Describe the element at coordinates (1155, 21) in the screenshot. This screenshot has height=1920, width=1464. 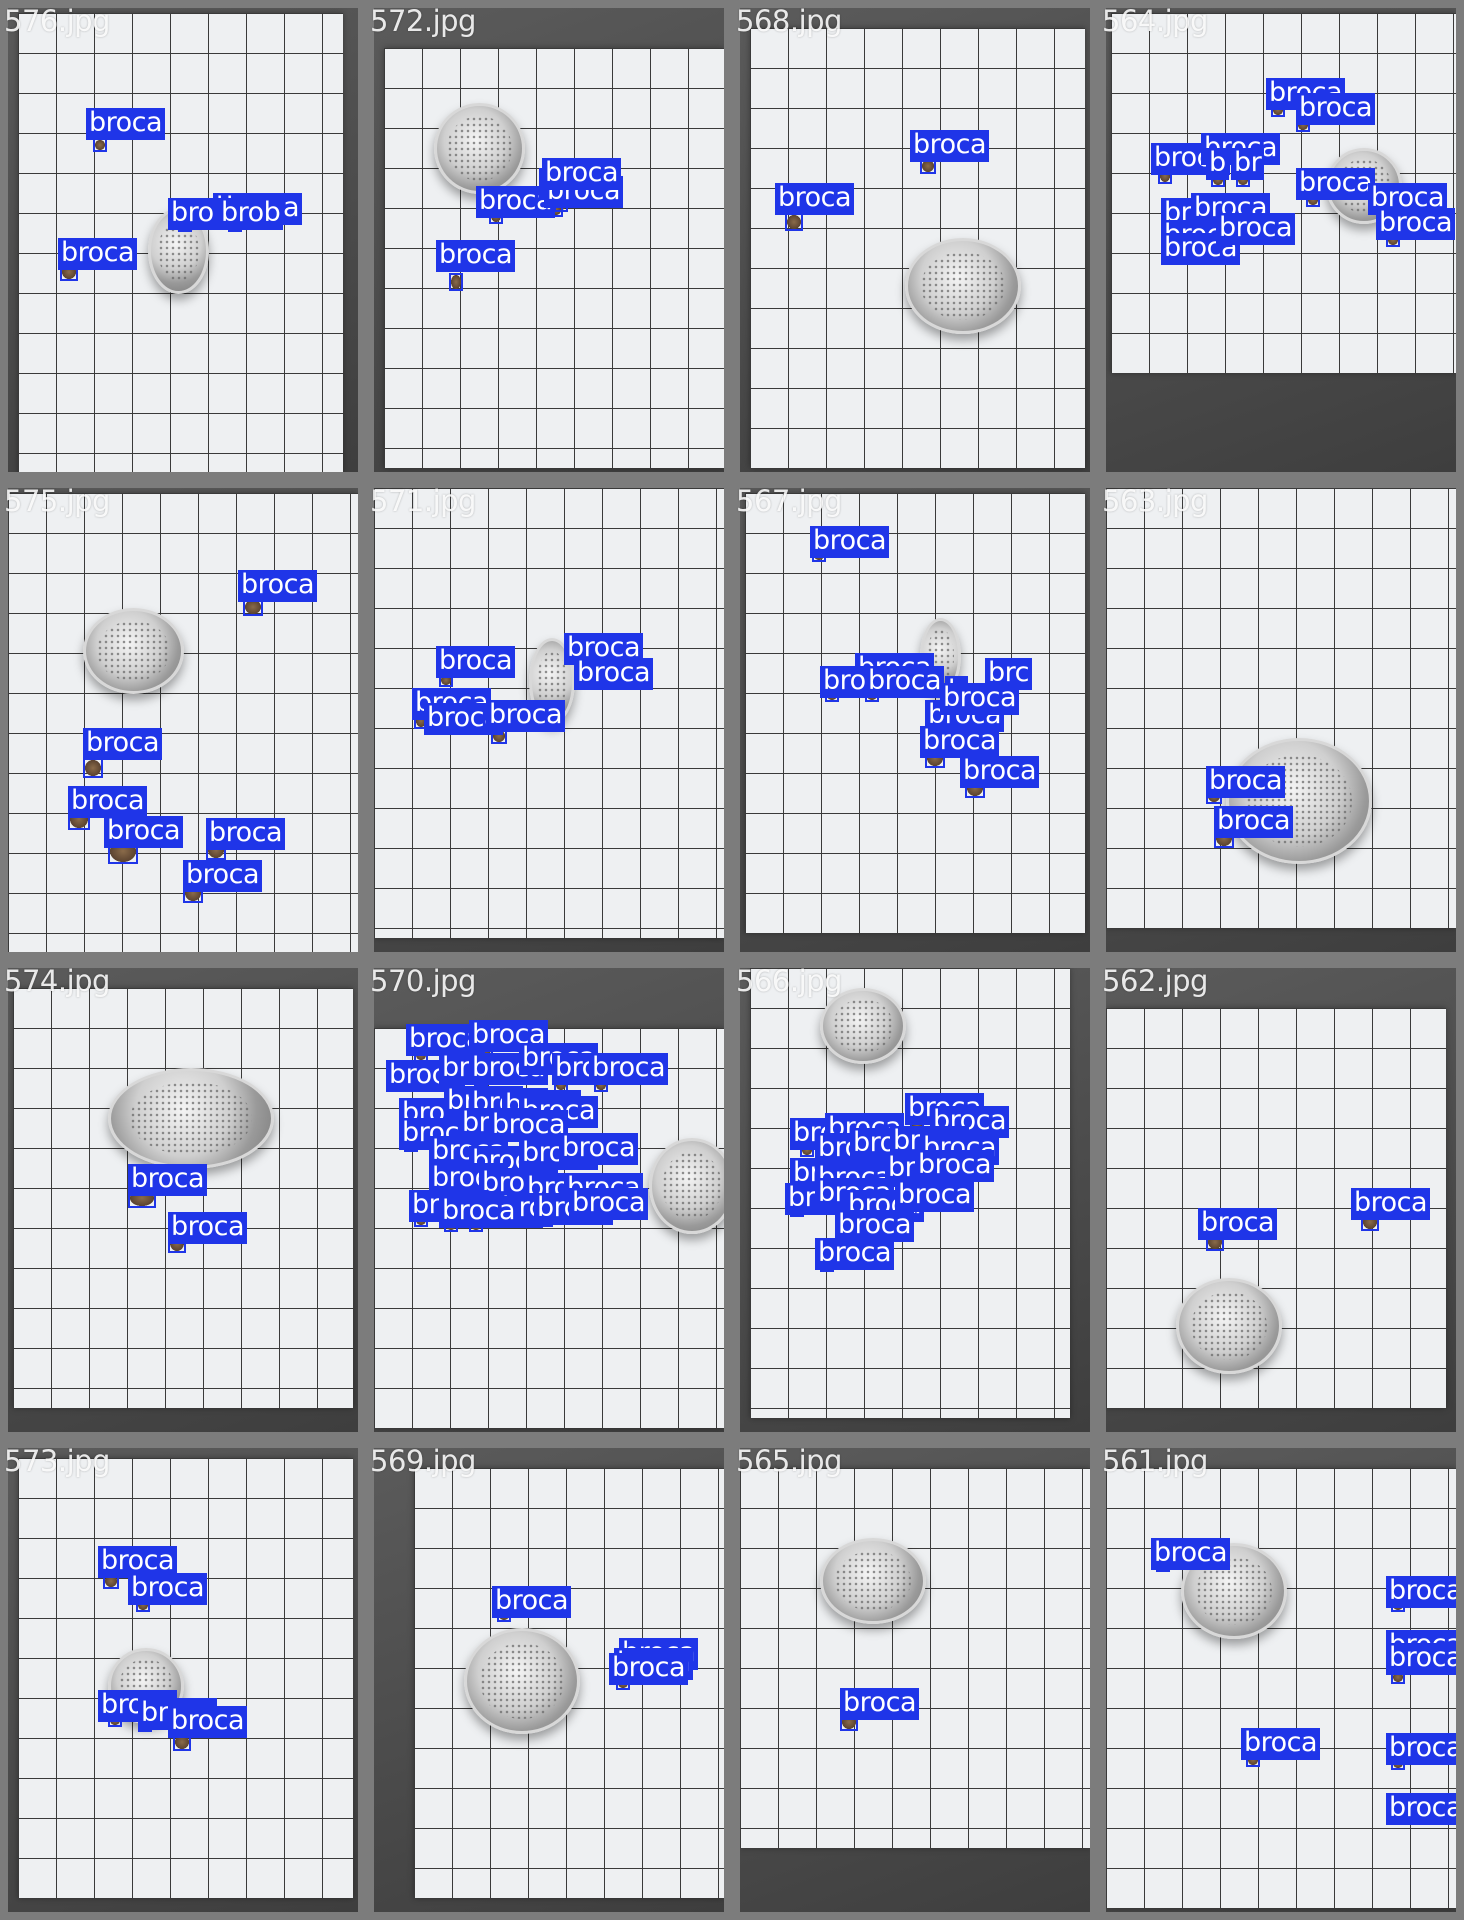
I see `image-filename: 564.jpg` at that location.